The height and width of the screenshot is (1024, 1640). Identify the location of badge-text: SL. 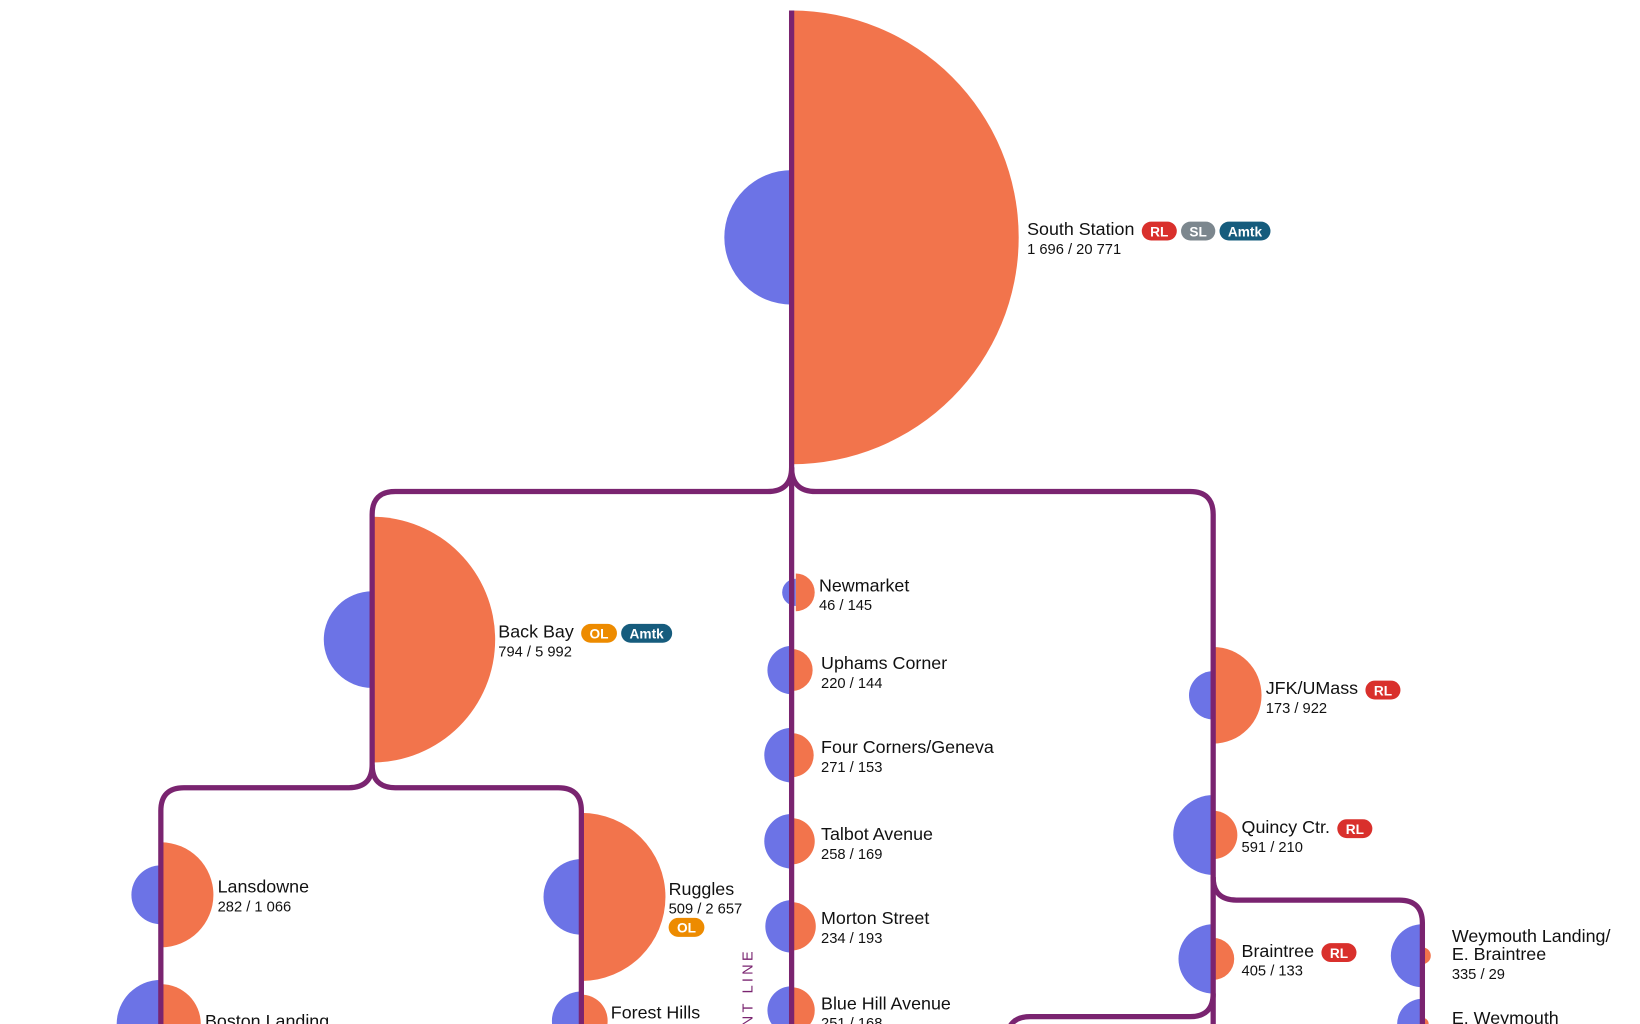
(1197, 231).